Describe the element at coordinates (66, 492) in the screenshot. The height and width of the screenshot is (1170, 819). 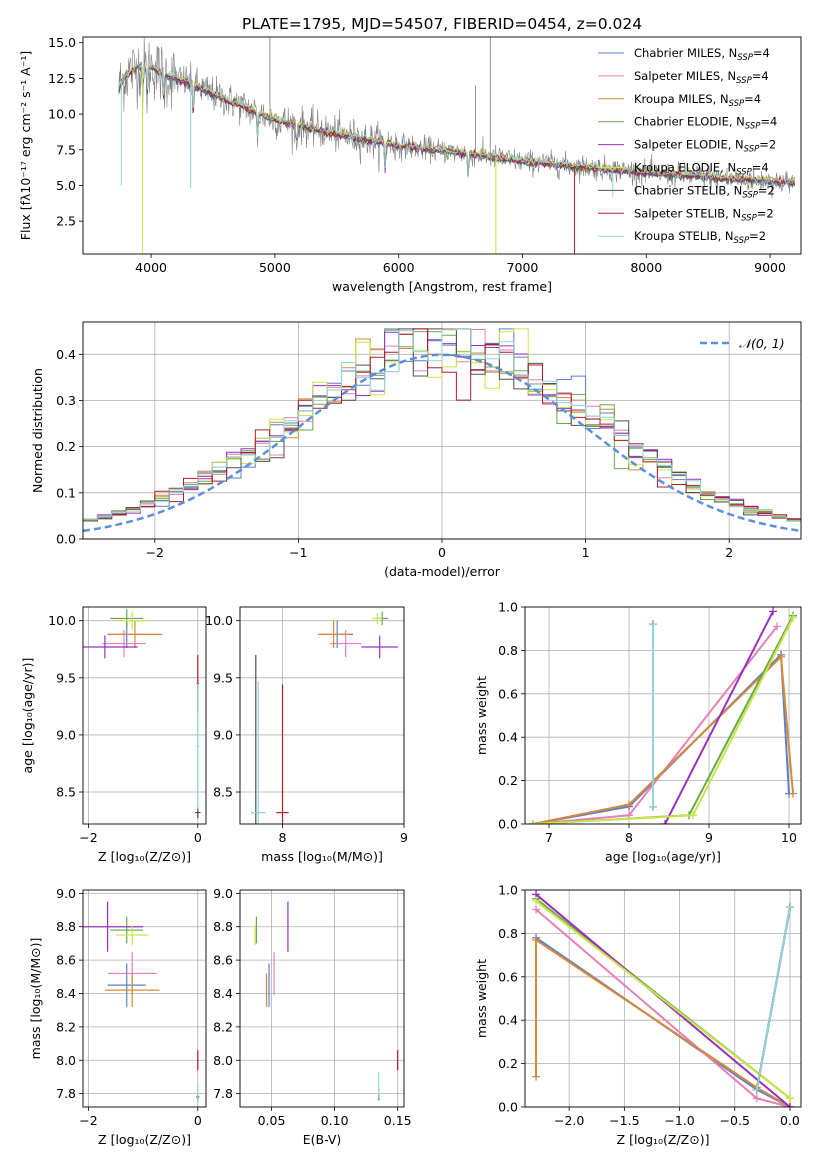
I see `y-tick-label: 0.1` at that location.